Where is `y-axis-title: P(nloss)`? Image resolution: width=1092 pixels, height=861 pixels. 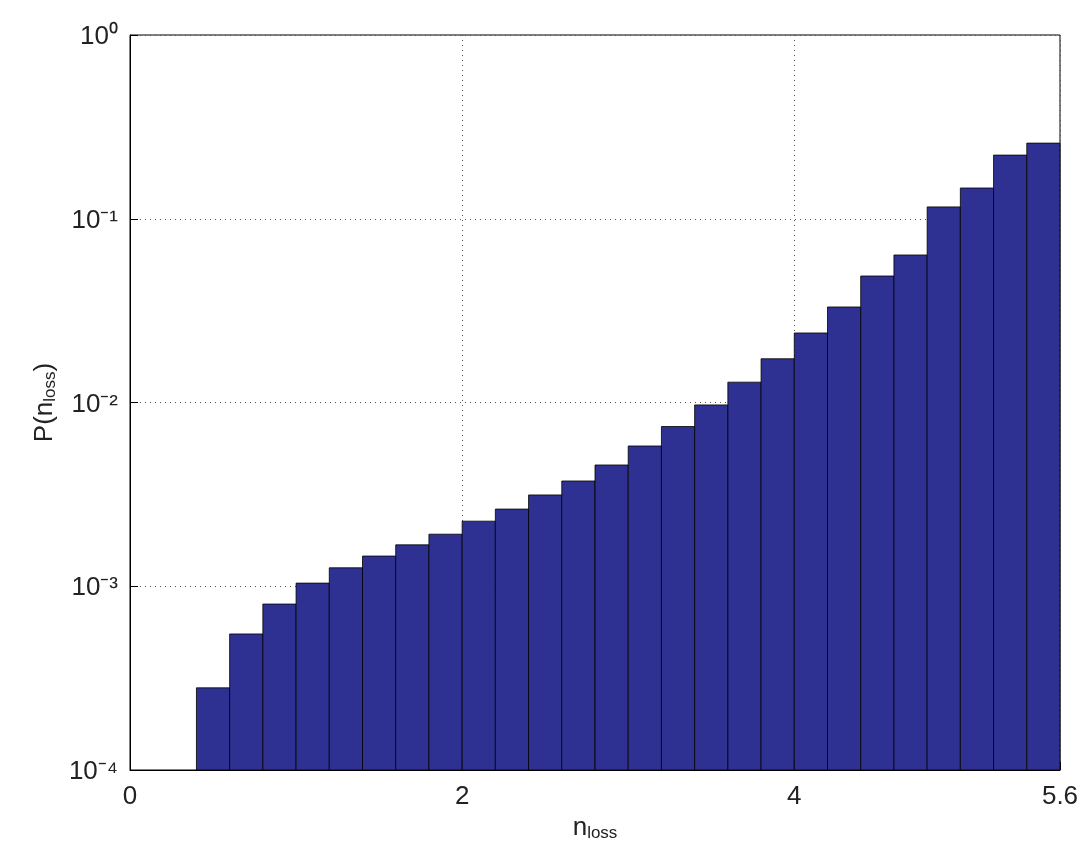 y-axis-title: P(nloss) is located at coordinates (43, 402).